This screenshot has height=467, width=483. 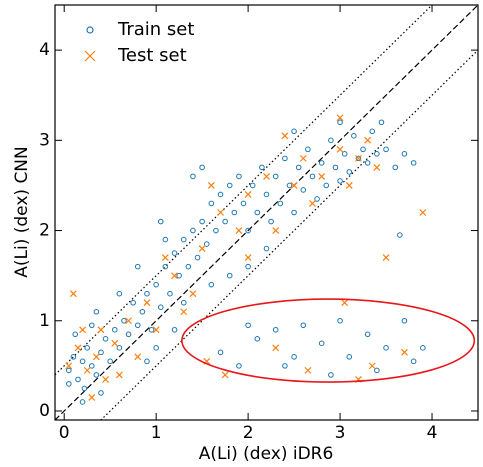 I want to click on y-tick-label: 2, so click(x=44, y=231).